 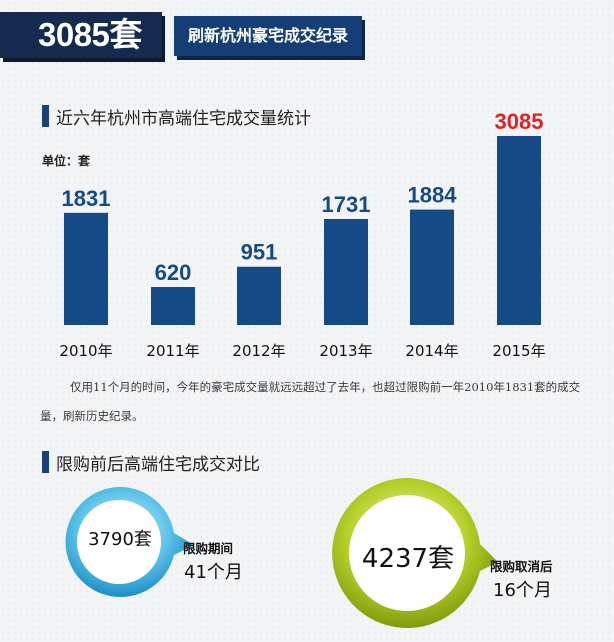 I want to click on unit-label: 单位：套, so click(x=66, y=161).